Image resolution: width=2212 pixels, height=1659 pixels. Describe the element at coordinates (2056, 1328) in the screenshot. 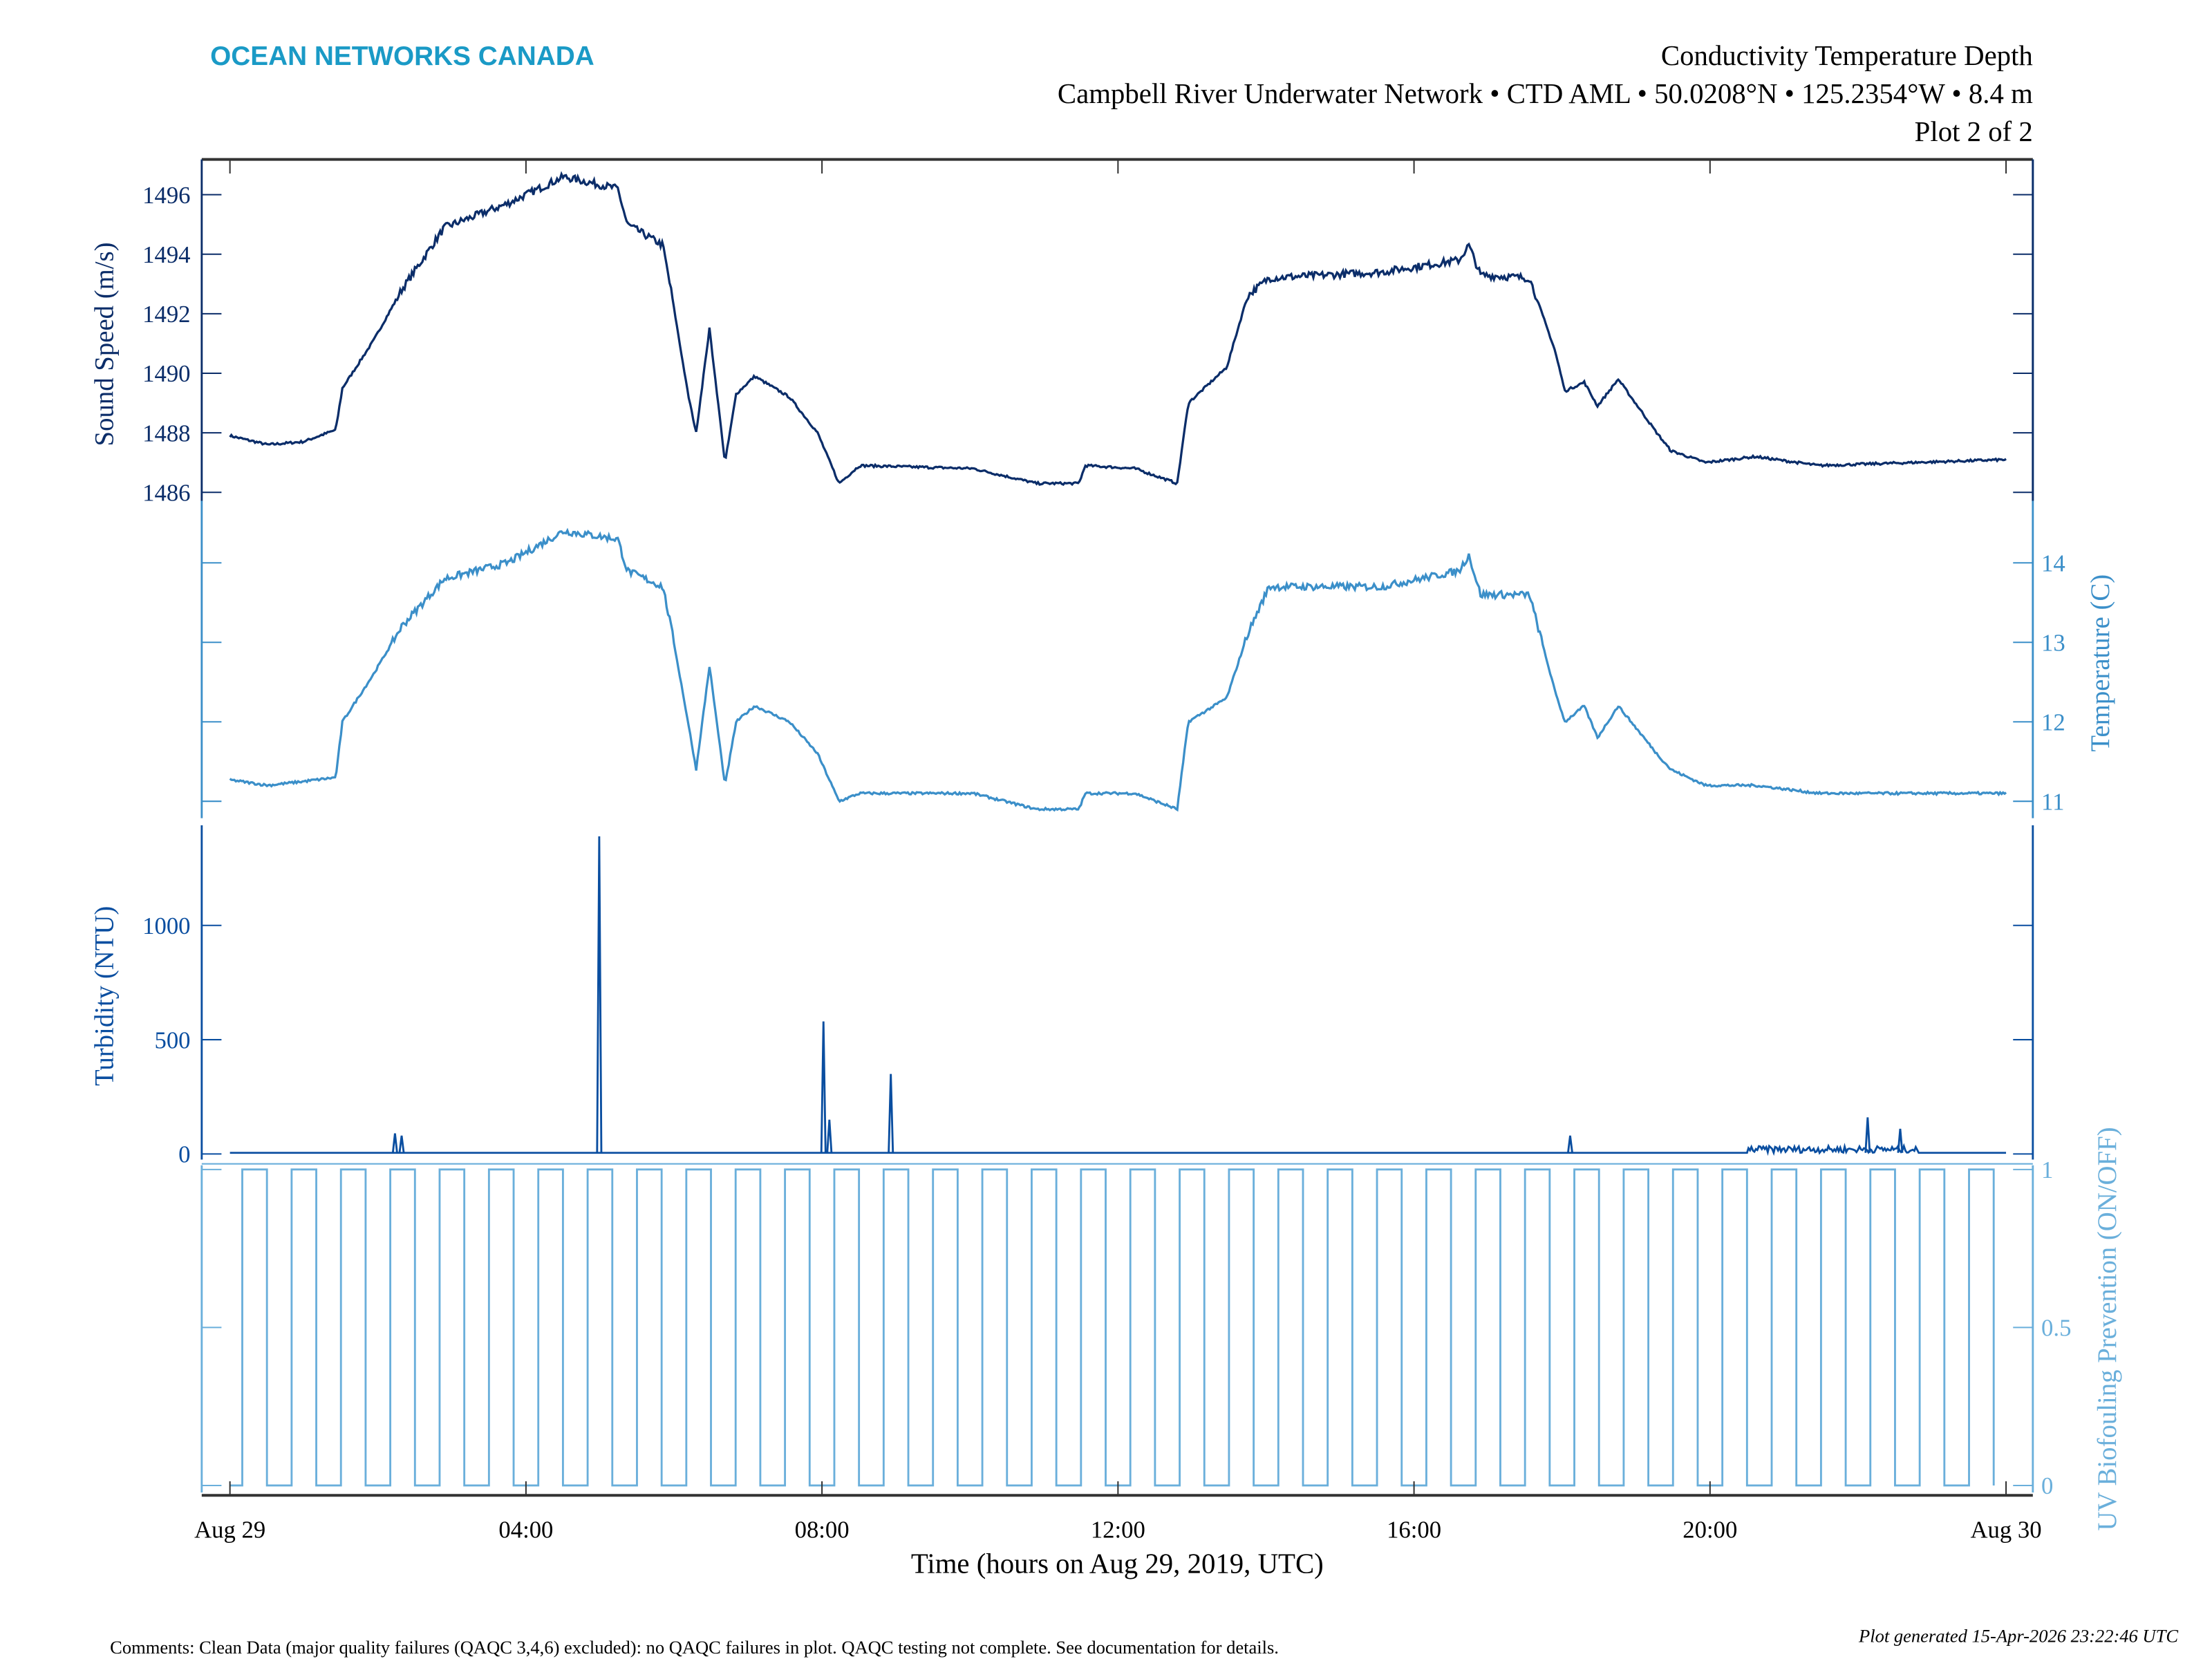

I see `uv-tick-label: 0.5` at that location.